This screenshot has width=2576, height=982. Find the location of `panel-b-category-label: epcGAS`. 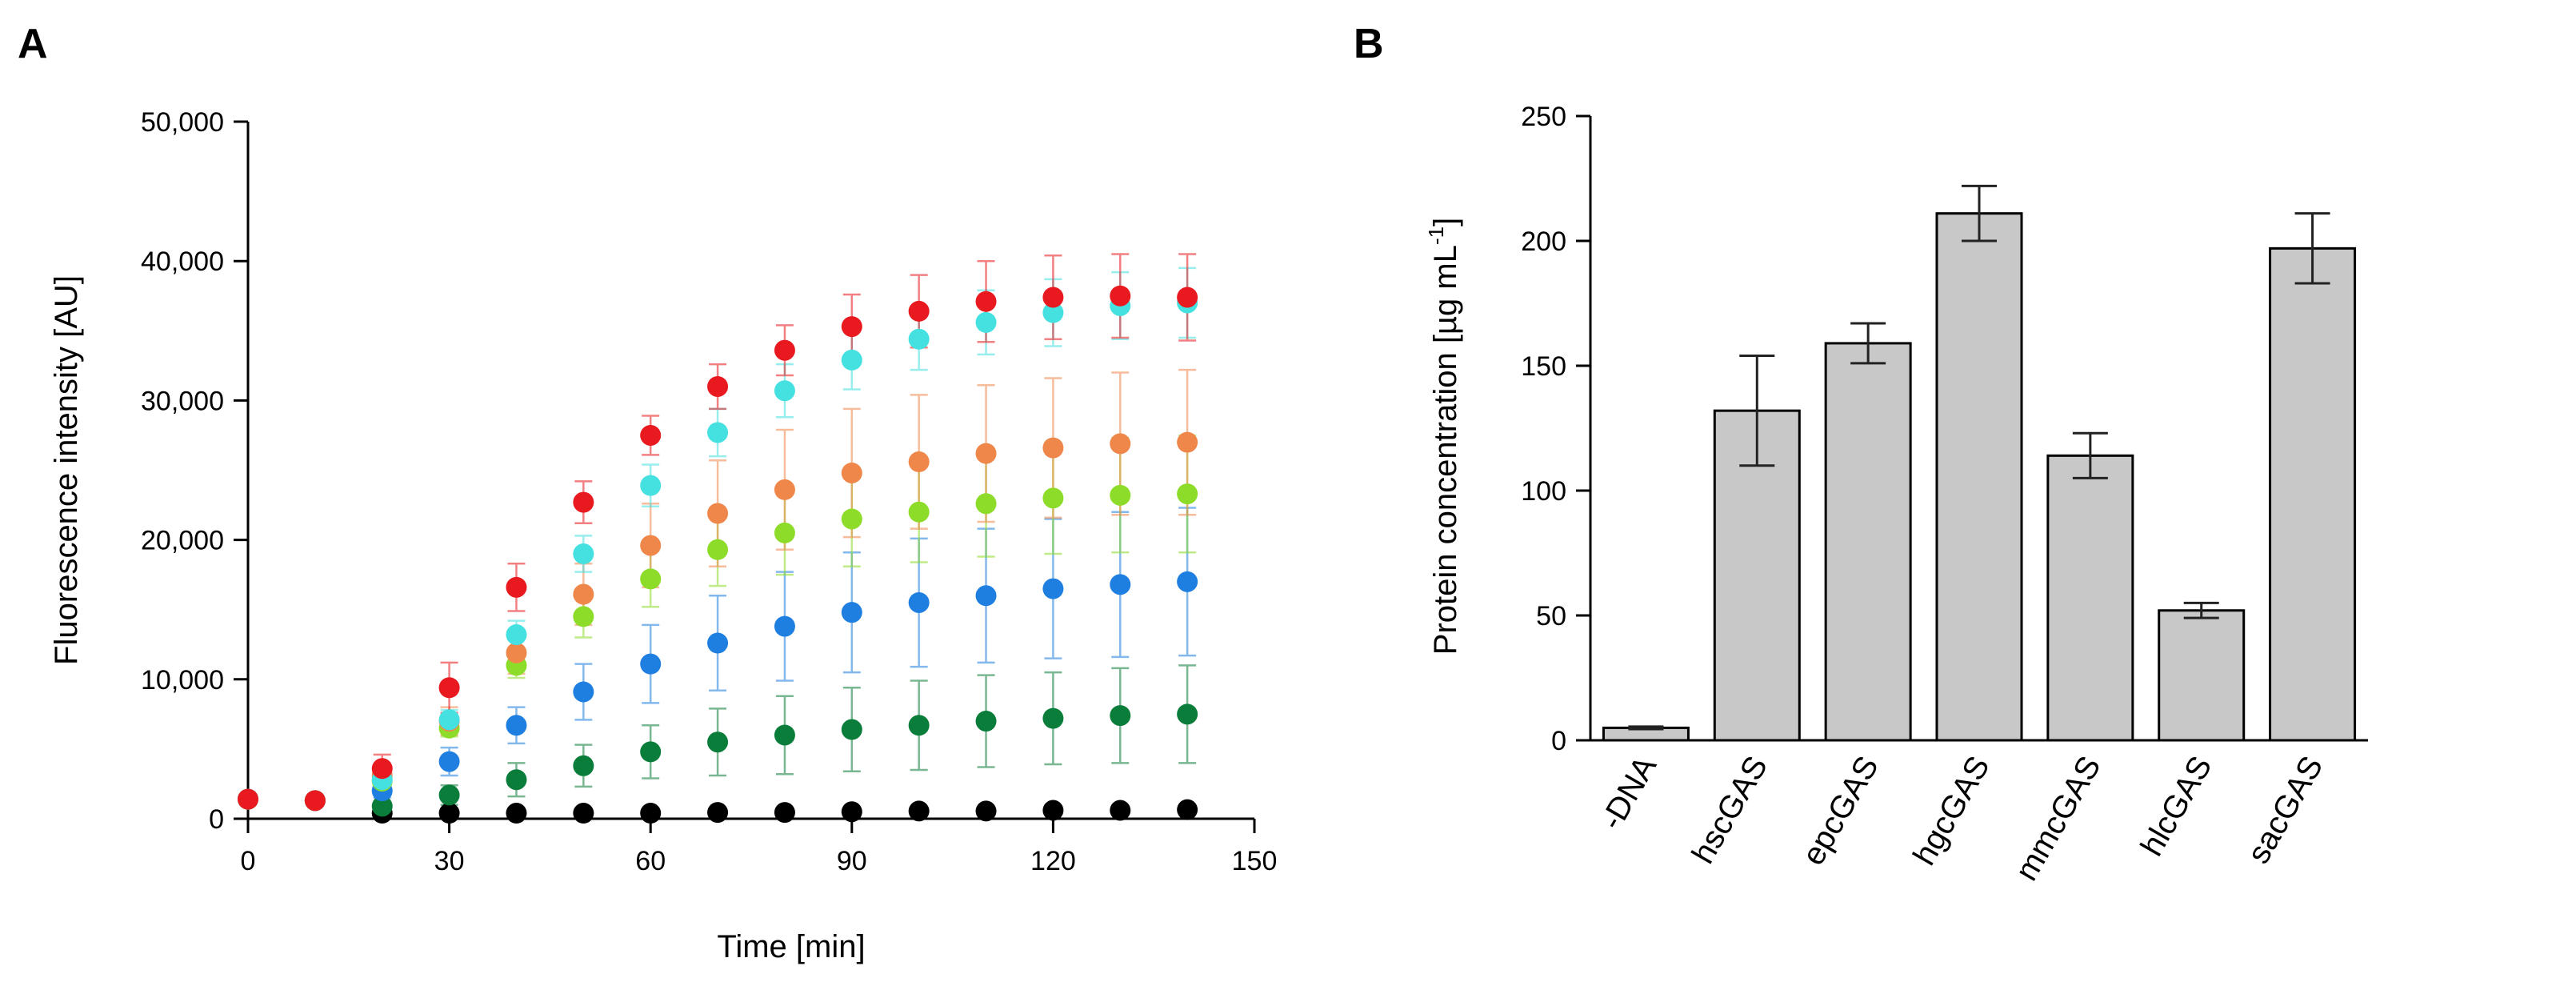

panel-b-category-label: epcGAS is located at coordinates (1840, 811).